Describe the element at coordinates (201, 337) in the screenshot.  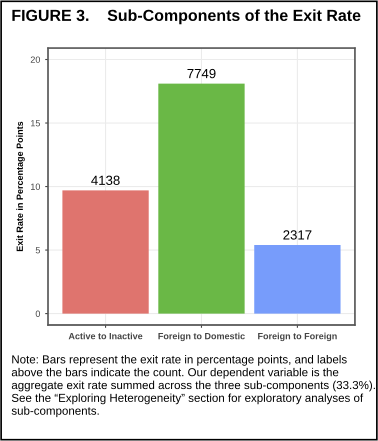
I see `x-tick-label: Foreign to Domestic` at that location.